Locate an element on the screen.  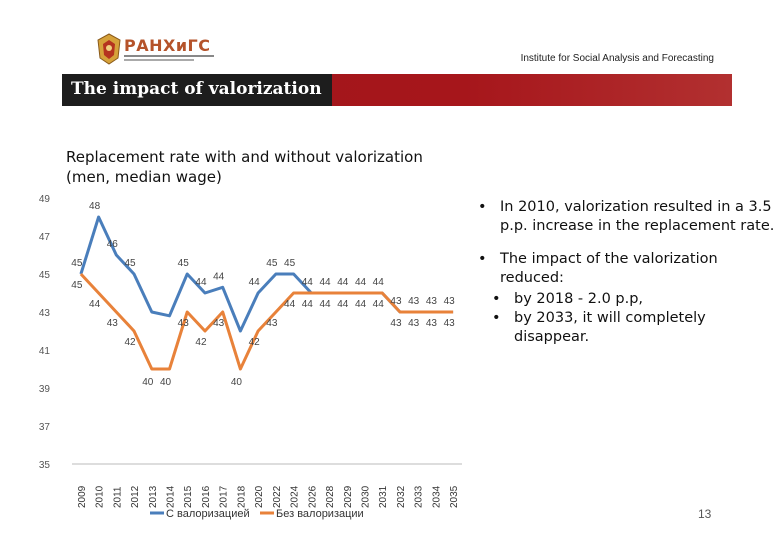
x-tick-label: 2024 is located at coordinates (295, 496).